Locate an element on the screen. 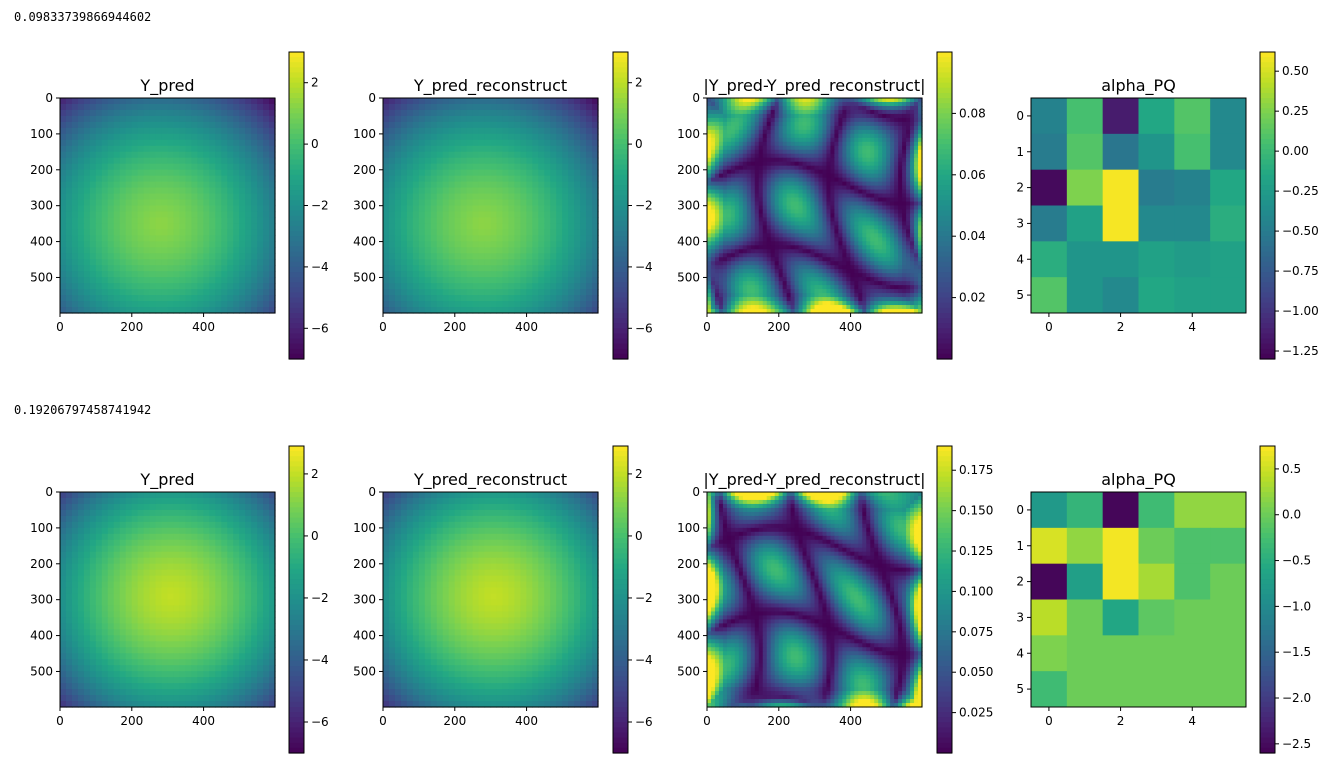 The height and width of the screenshot is (769, 1330). y-tick-label: 400 is located at coordinates (41, 242).